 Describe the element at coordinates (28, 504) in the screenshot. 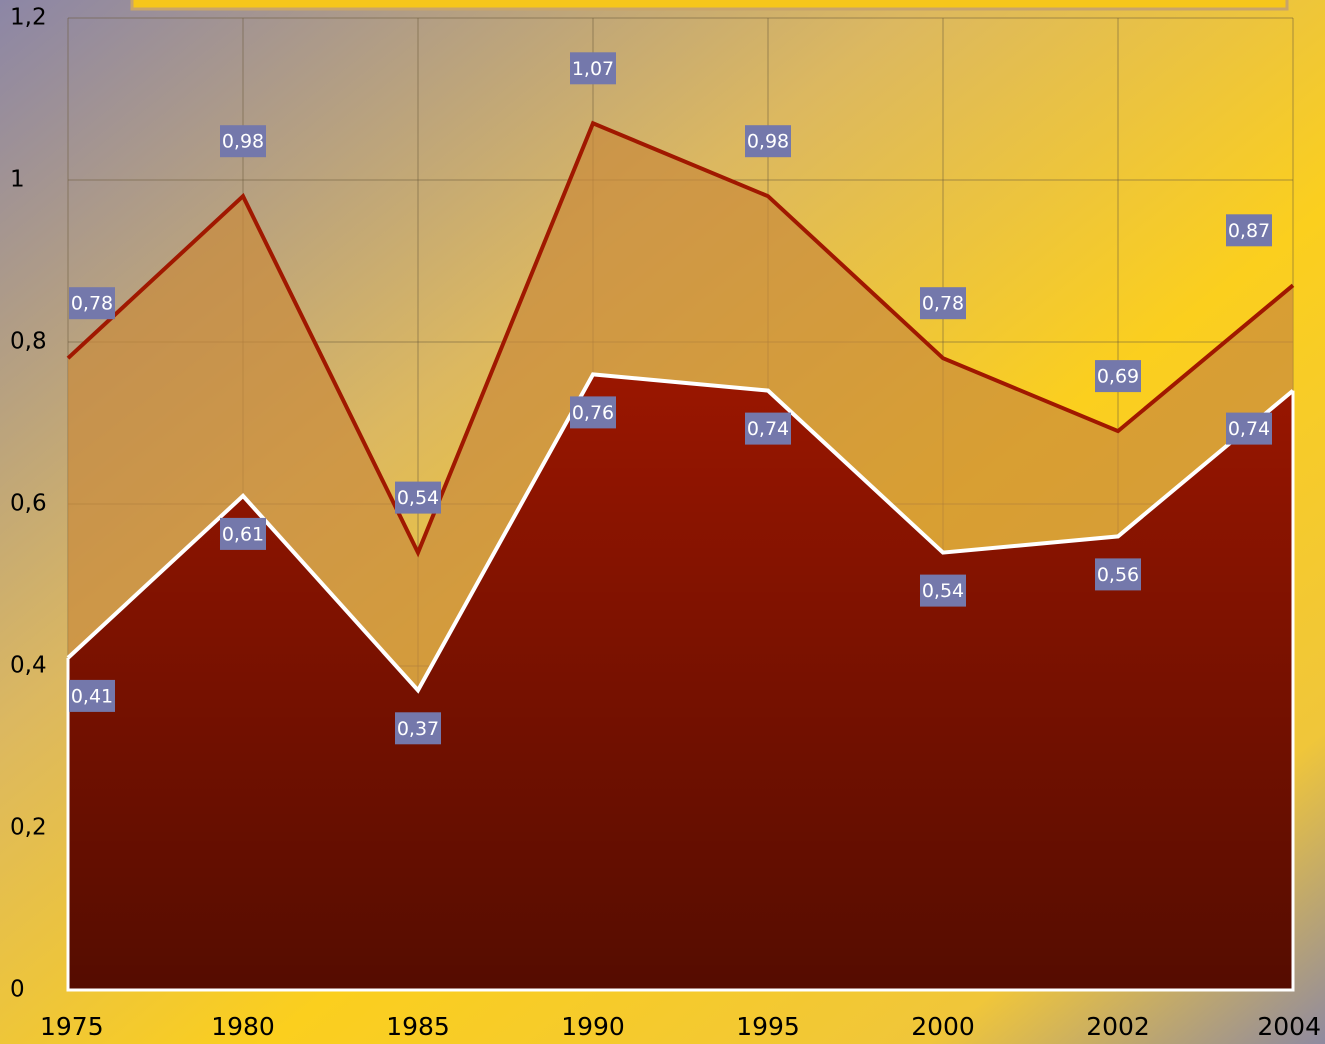

I see `y-tick-label: 0,6` at that location.